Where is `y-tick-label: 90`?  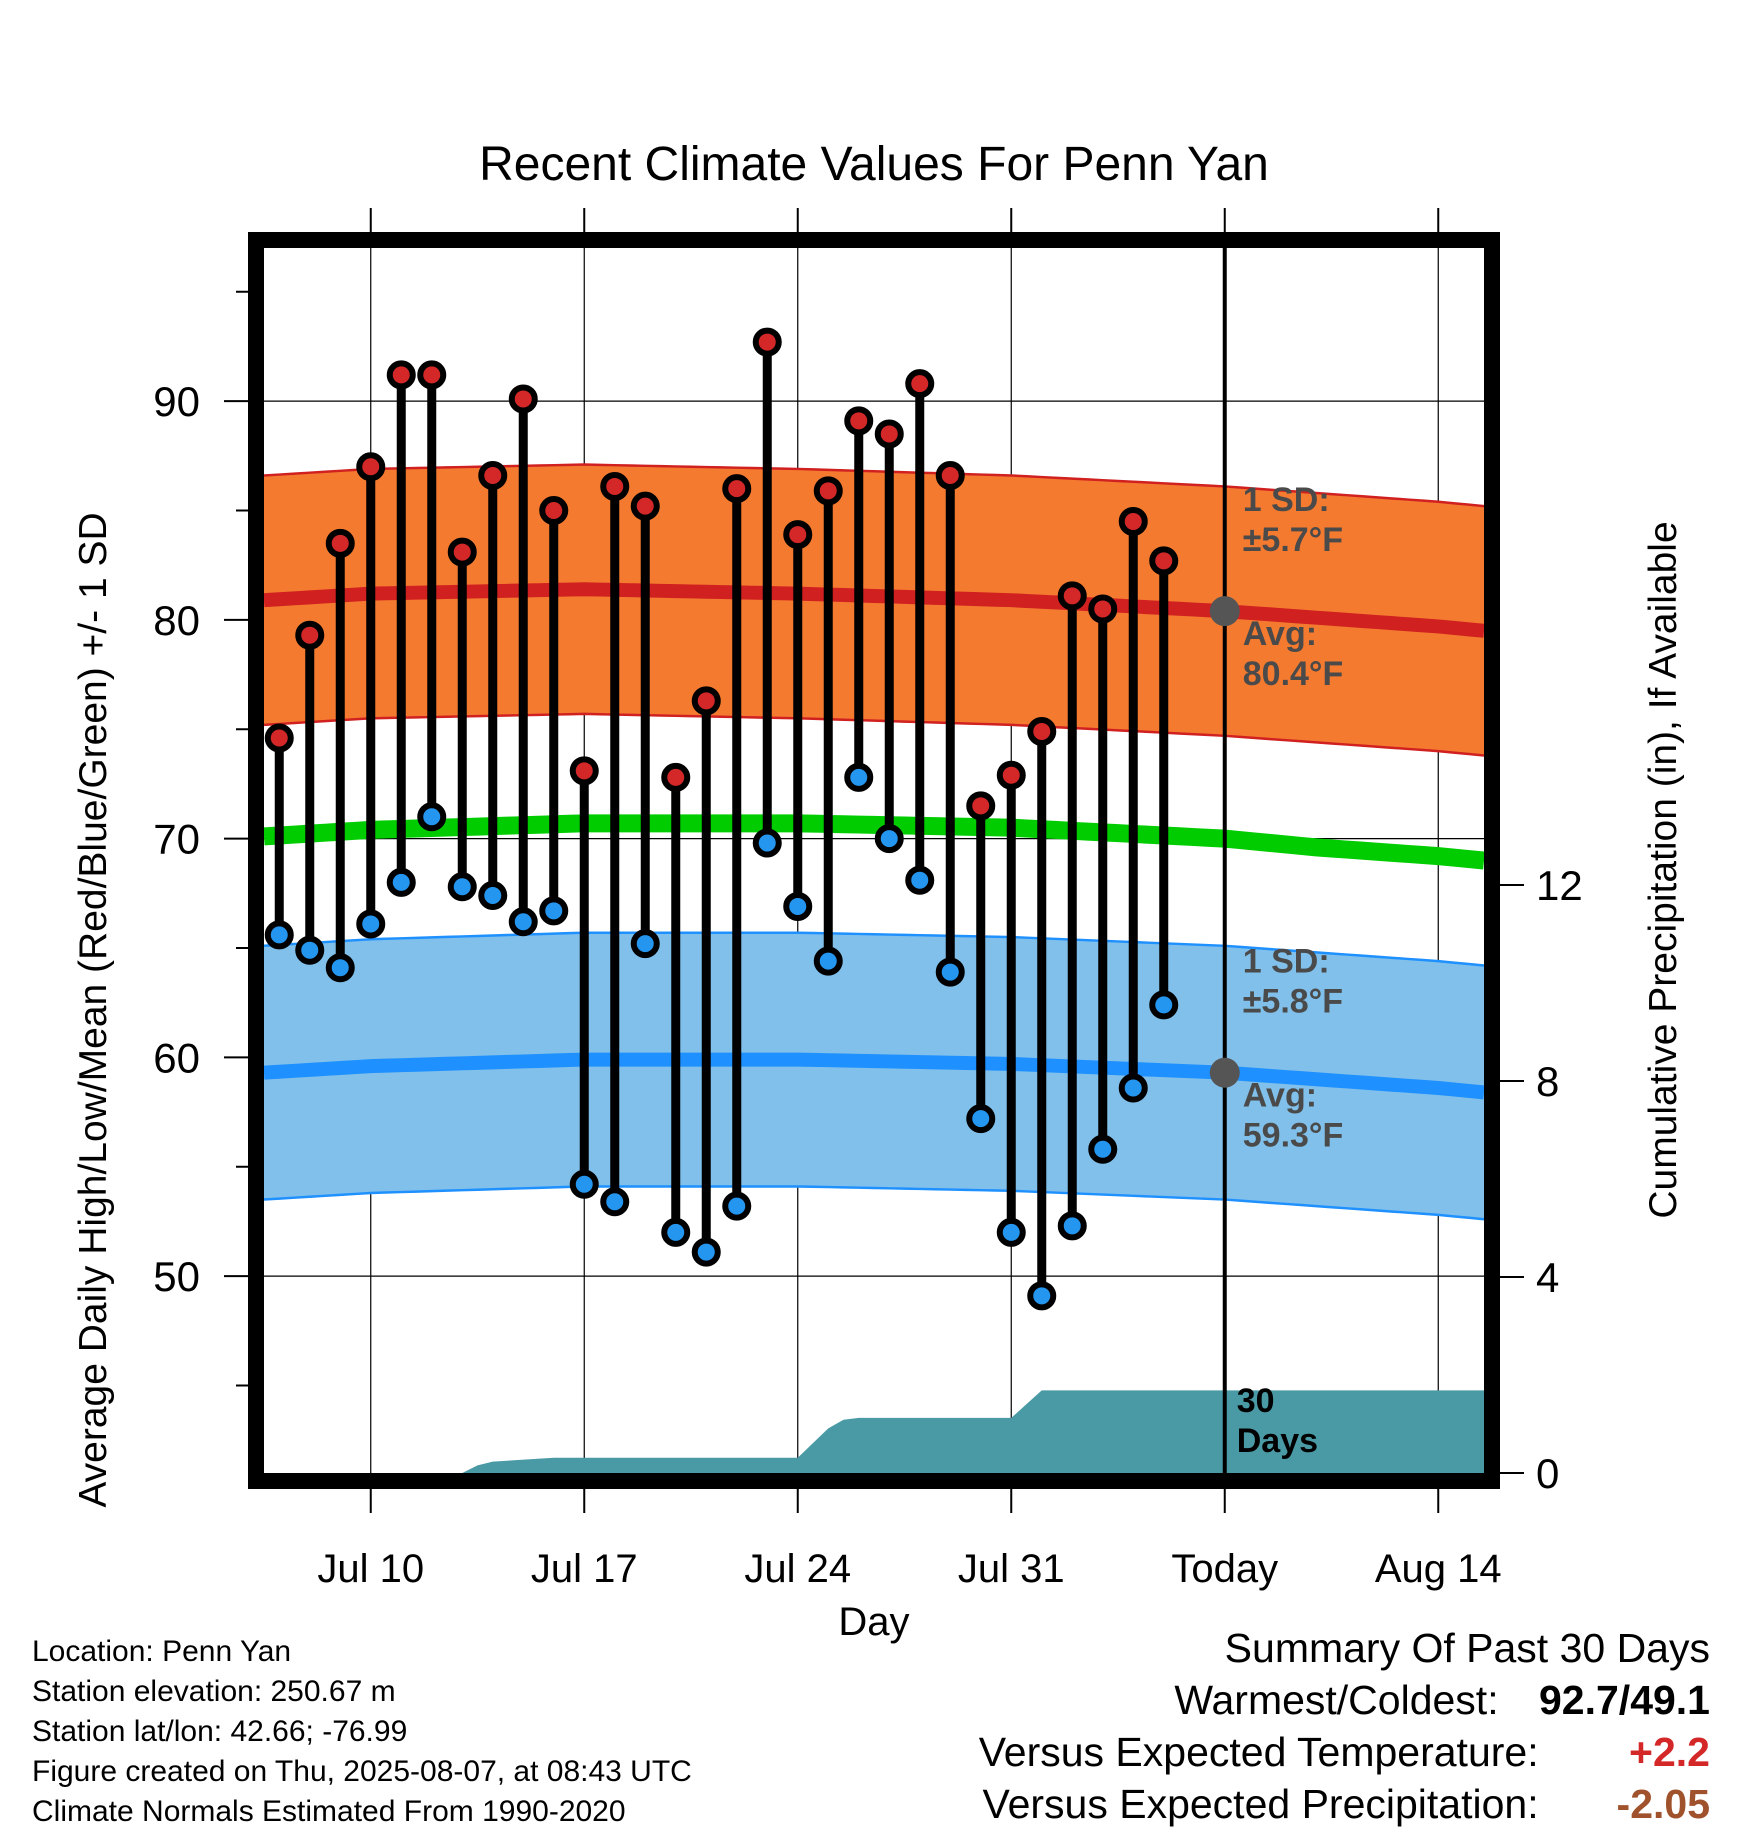 y-tick-label: 90 is located at coordinates (176, 401).